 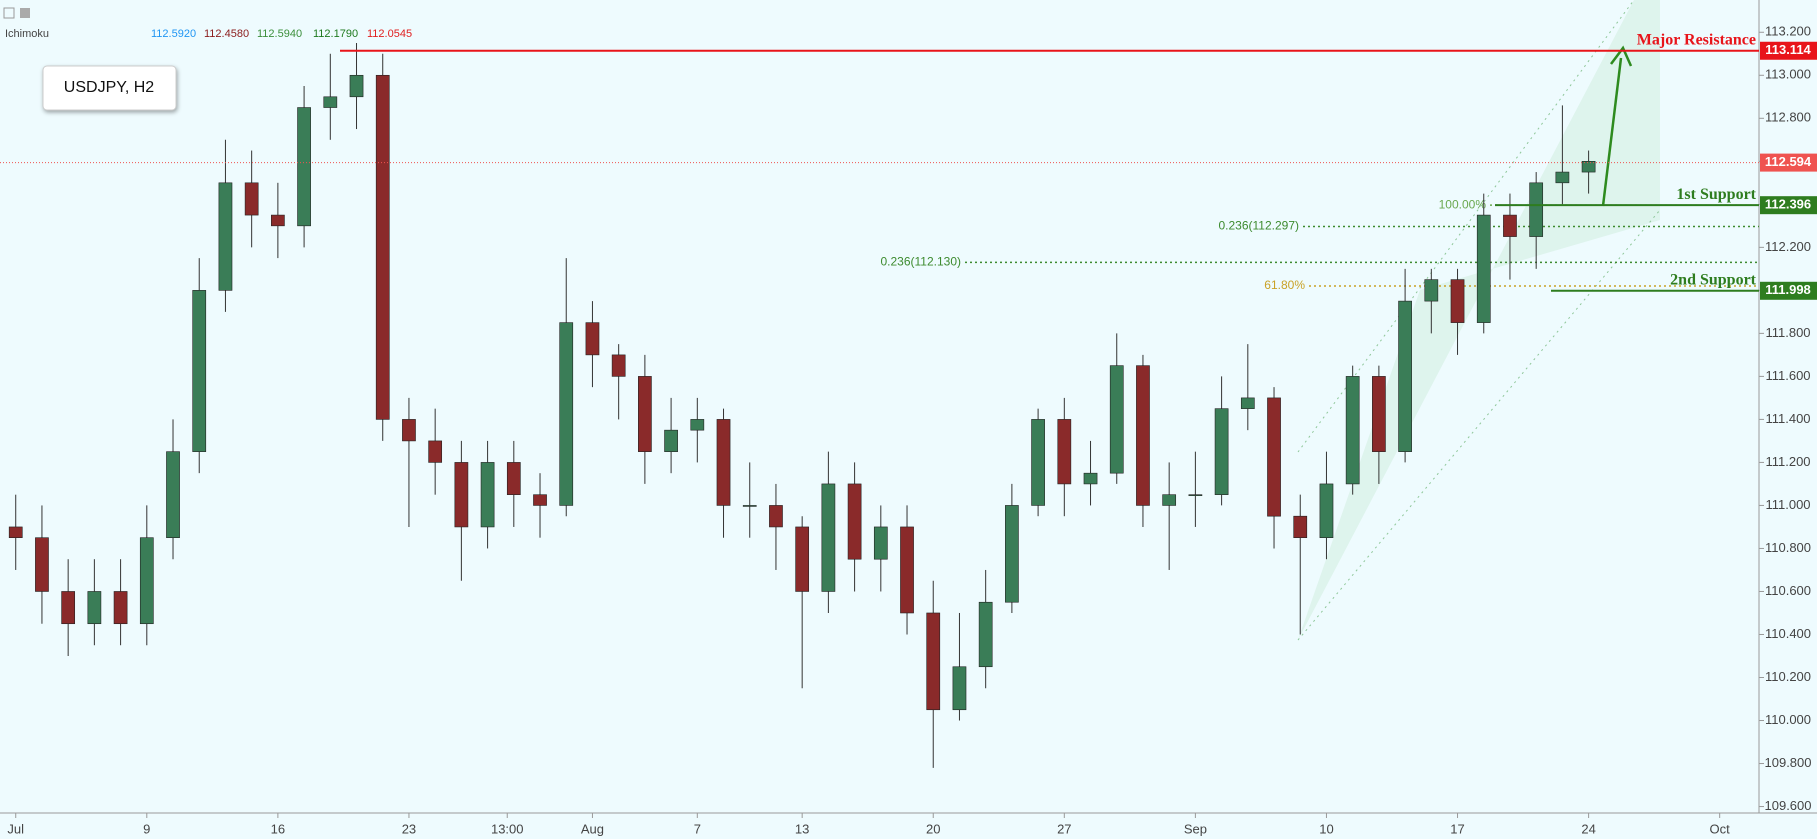 What do you see at coordinates (920, 262) in the screenshot?
I see `fib-label: 0.236(112.130)` at bounding box center [920, 262].